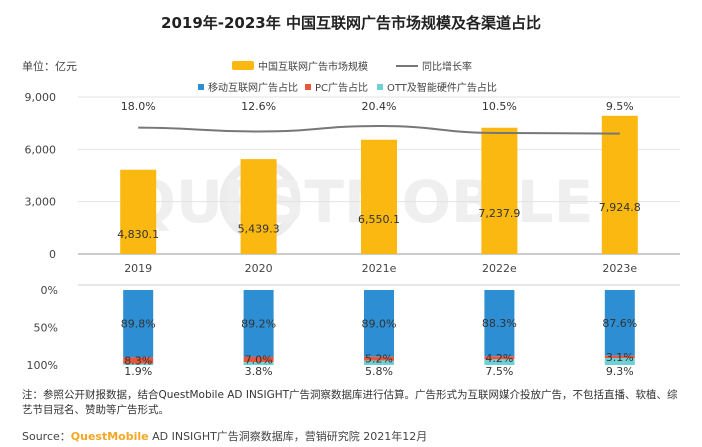  Describe the element at coordinates (619, 268) in the screenshot. I see `x-tick-label: 2023e` at that location.